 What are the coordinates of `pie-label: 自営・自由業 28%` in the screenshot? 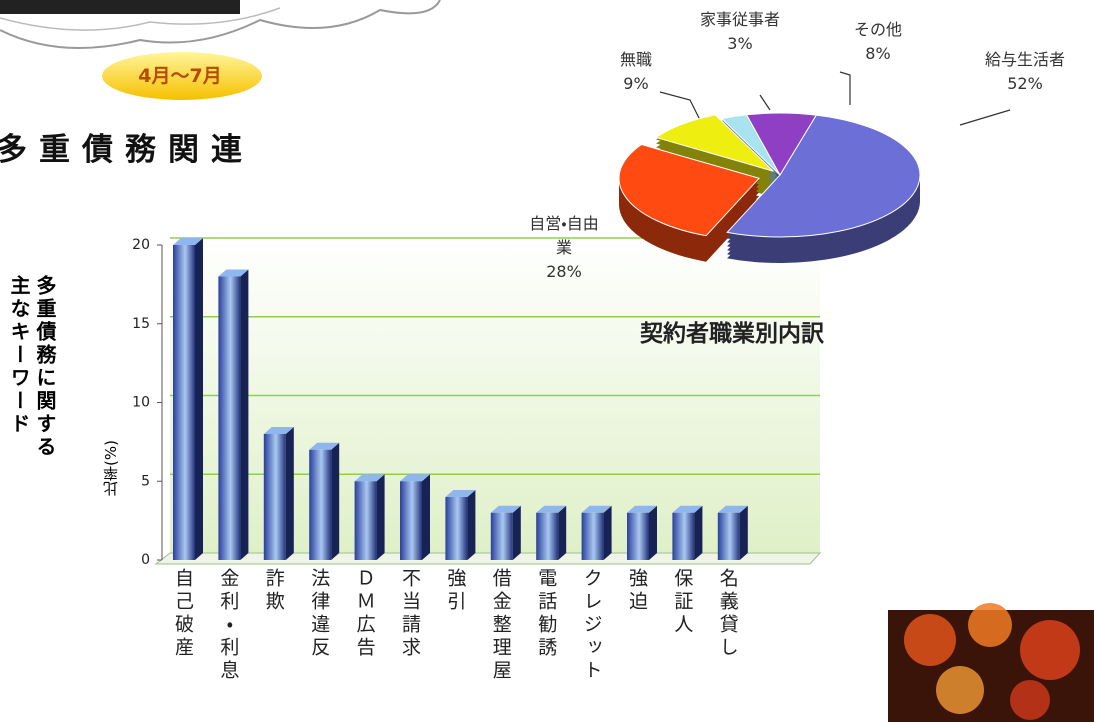 It's located at (564, 248).